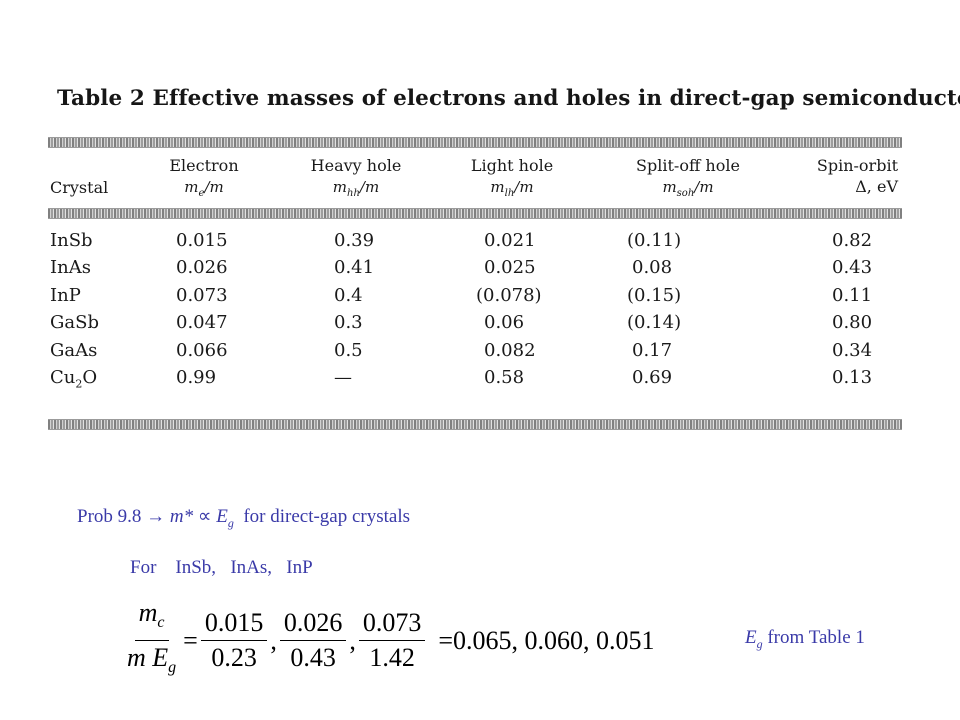  I want to click on header-heavy-hole: Heavy hole mhh/m, so click(356, 179).